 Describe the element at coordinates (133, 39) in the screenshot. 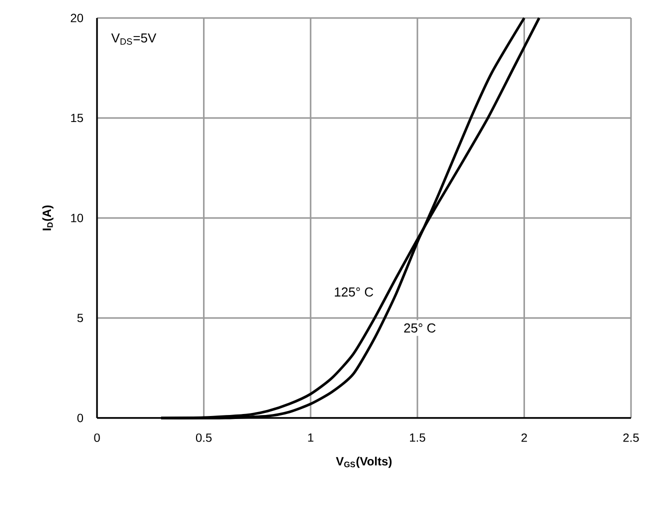

I see `annotation: V$_{DS}$=5V` at that location.